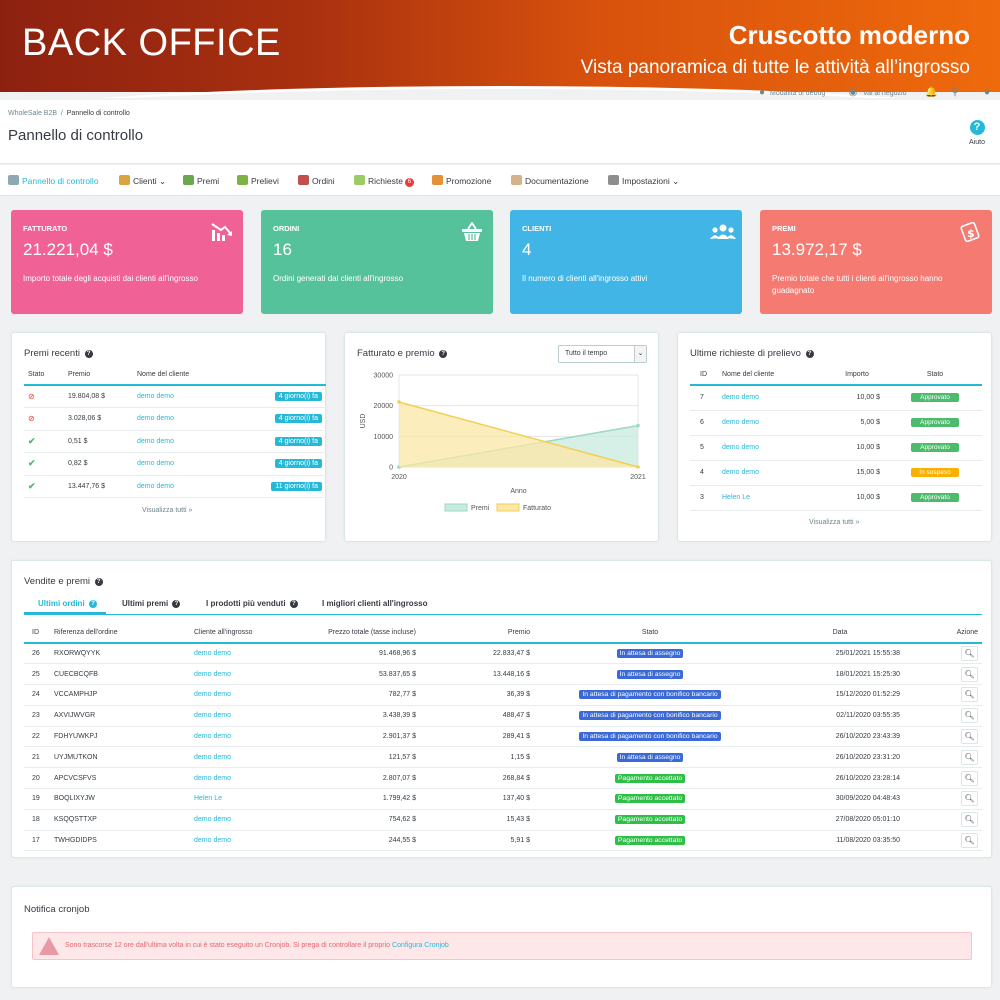 The image size is (1000, 1000). Describe the element at coordinates (784, 228) in the screenshot. I see `kpi-title: PREMI` at that location.